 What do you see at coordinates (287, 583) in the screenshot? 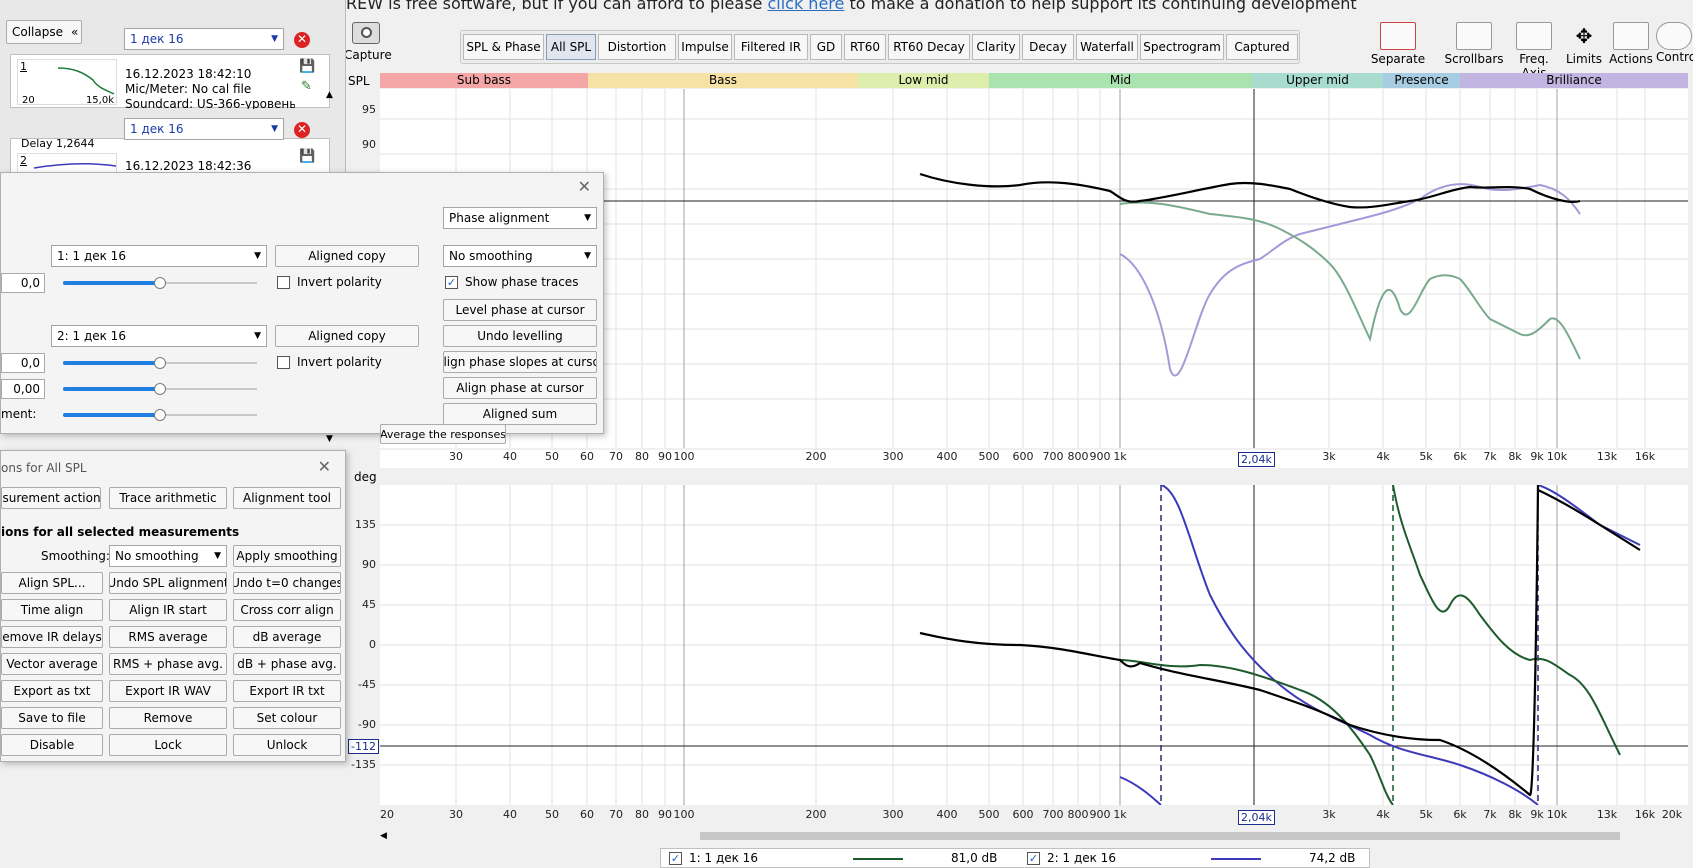
I see `undo-t0-changes-button: Undo t=0 changes` at bounding box center [287, 583].